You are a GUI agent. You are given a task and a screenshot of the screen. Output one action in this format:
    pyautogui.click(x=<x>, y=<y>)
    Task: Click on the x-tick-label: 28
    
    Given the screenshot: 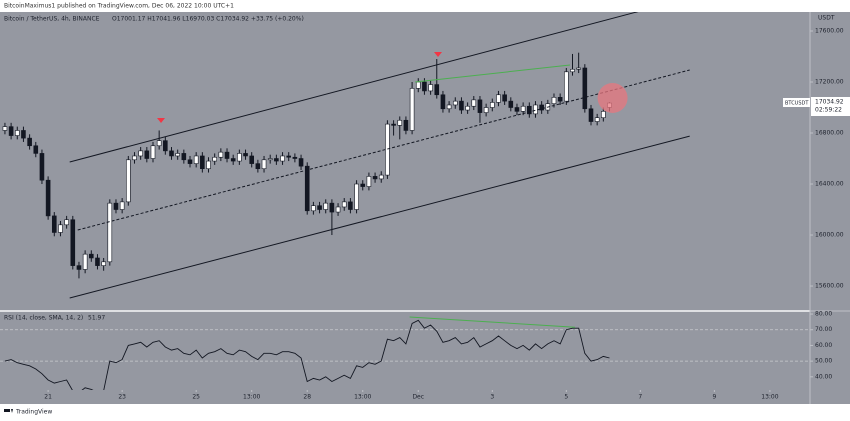 What is the action you would take?
    pyautogui.click(x=307, y=397)
    